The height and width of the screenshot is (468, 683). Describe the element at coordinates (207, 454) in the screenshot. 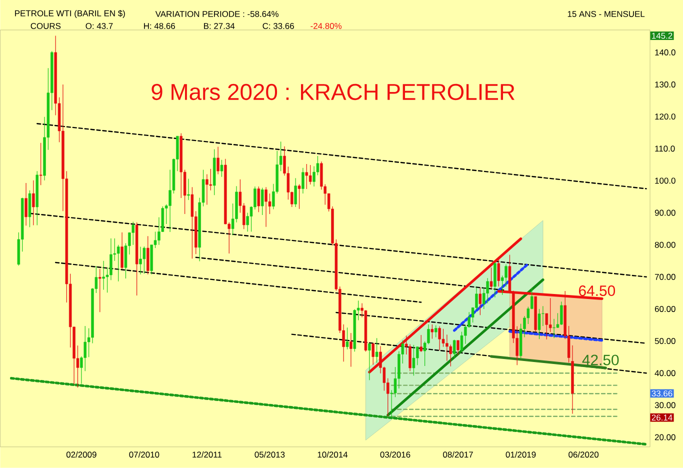

I see `x-tick-label: 12/2011` at that location.